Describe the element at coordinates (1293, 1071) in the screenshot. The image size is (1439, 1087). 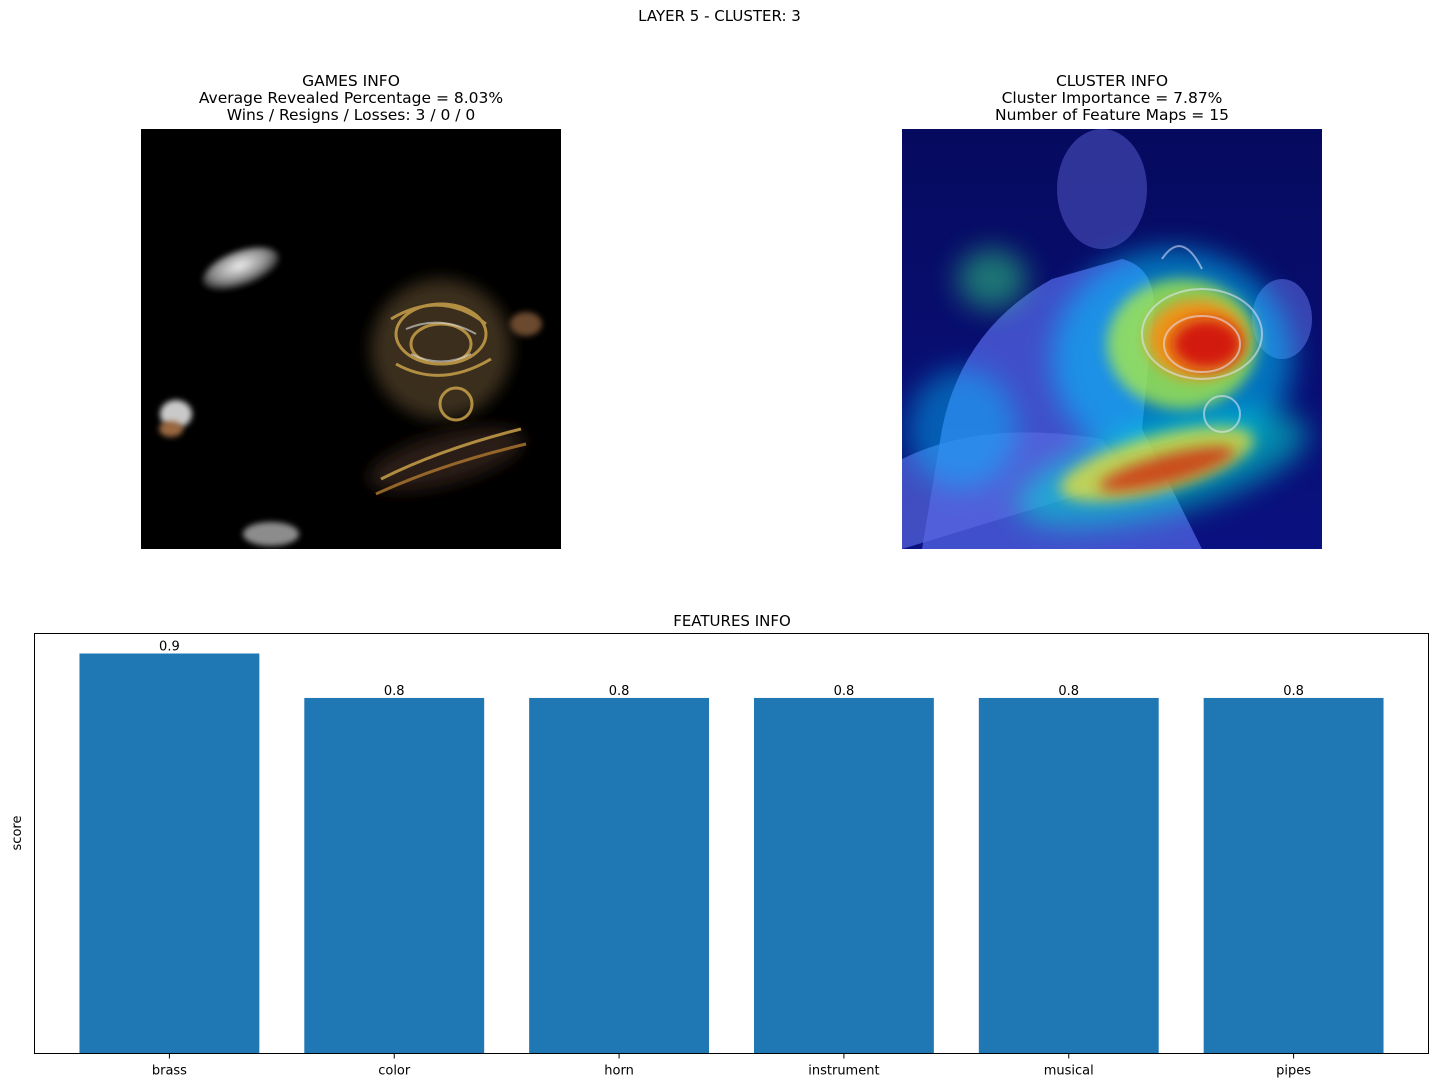
I see `x-tick-label-pipes: pipes` at that location.